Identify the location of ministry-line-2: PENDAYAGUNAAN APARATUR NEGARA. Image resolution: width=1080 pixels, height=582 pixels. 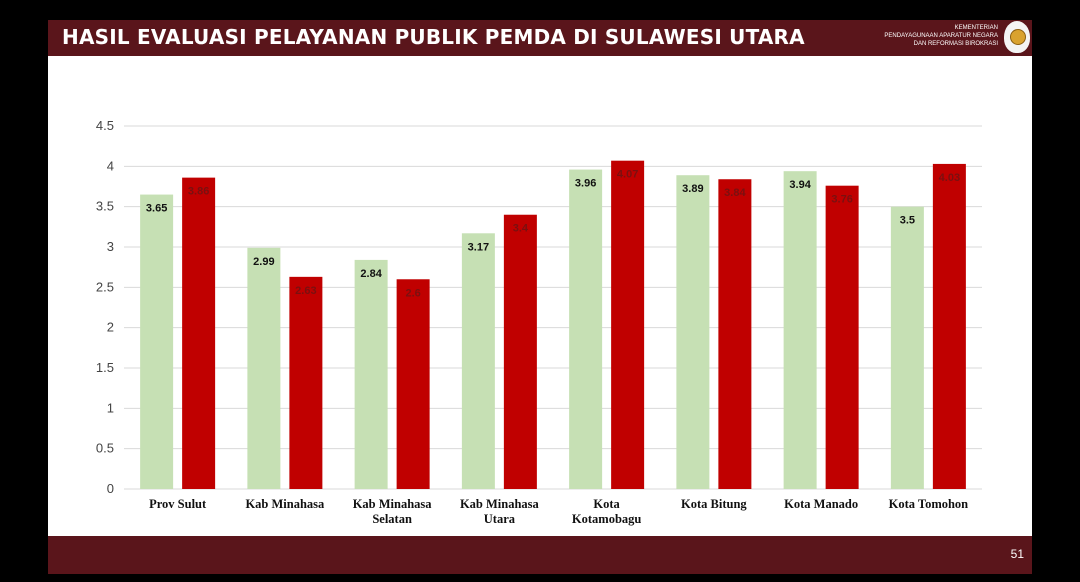
(941, 36).